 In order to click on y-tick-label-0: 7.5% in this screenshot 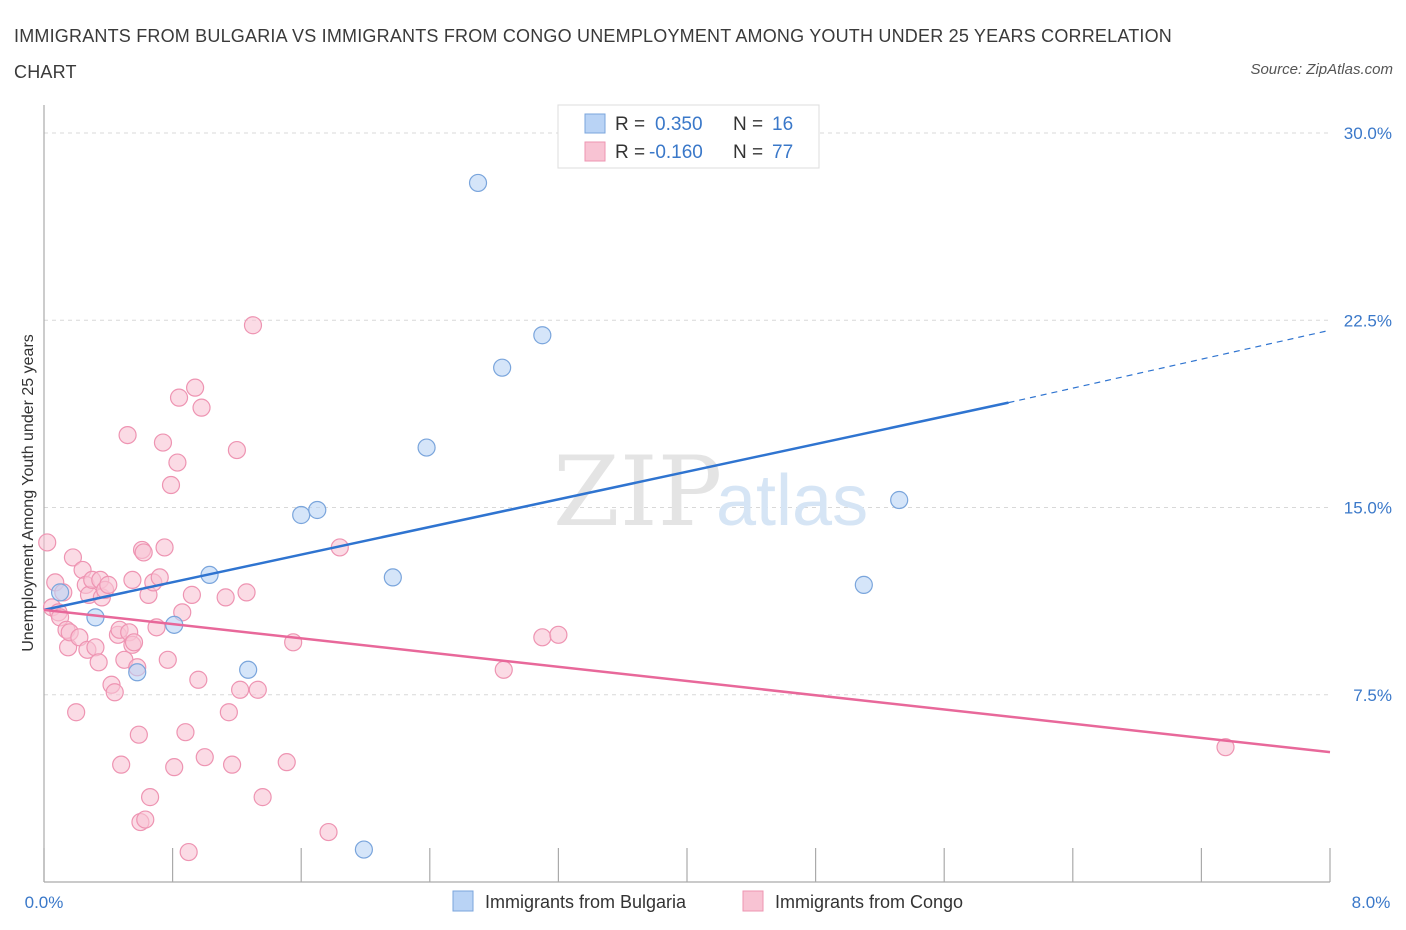, I will do `click(1372, 695)`.